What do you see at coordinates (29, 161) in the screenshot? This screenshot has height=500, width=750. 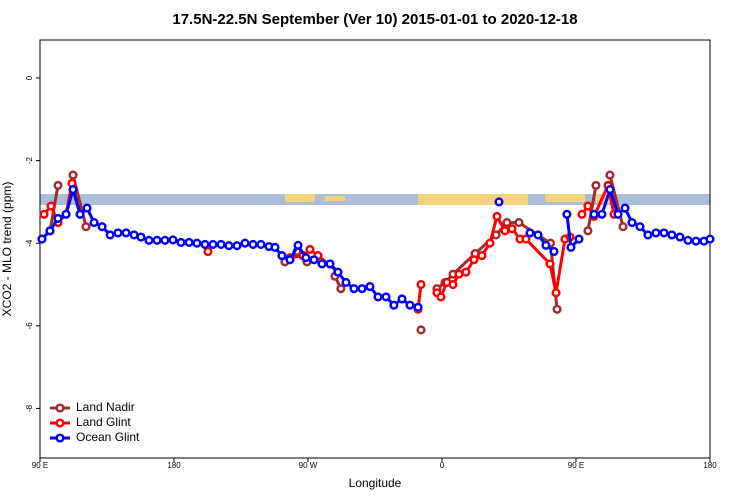 I see `y-tick-label: -2` at bounding box center [29, 161].